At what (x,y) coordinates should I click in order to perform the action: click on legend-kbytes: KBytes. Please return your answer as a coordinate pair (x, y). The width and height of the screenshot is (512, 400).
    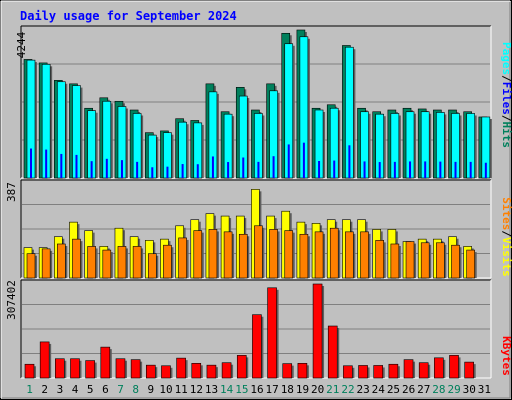
    Looking at the image, I should click on (506, 356).